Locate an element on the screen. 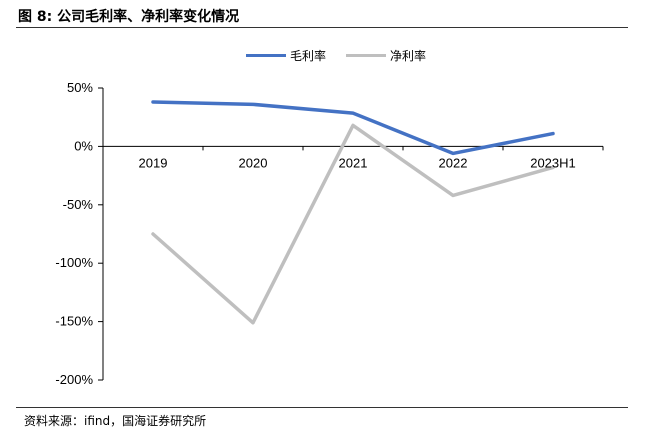 This screenshot has height=440, width=645. y-tick-label: -100% is located at coordinates (74, 262).